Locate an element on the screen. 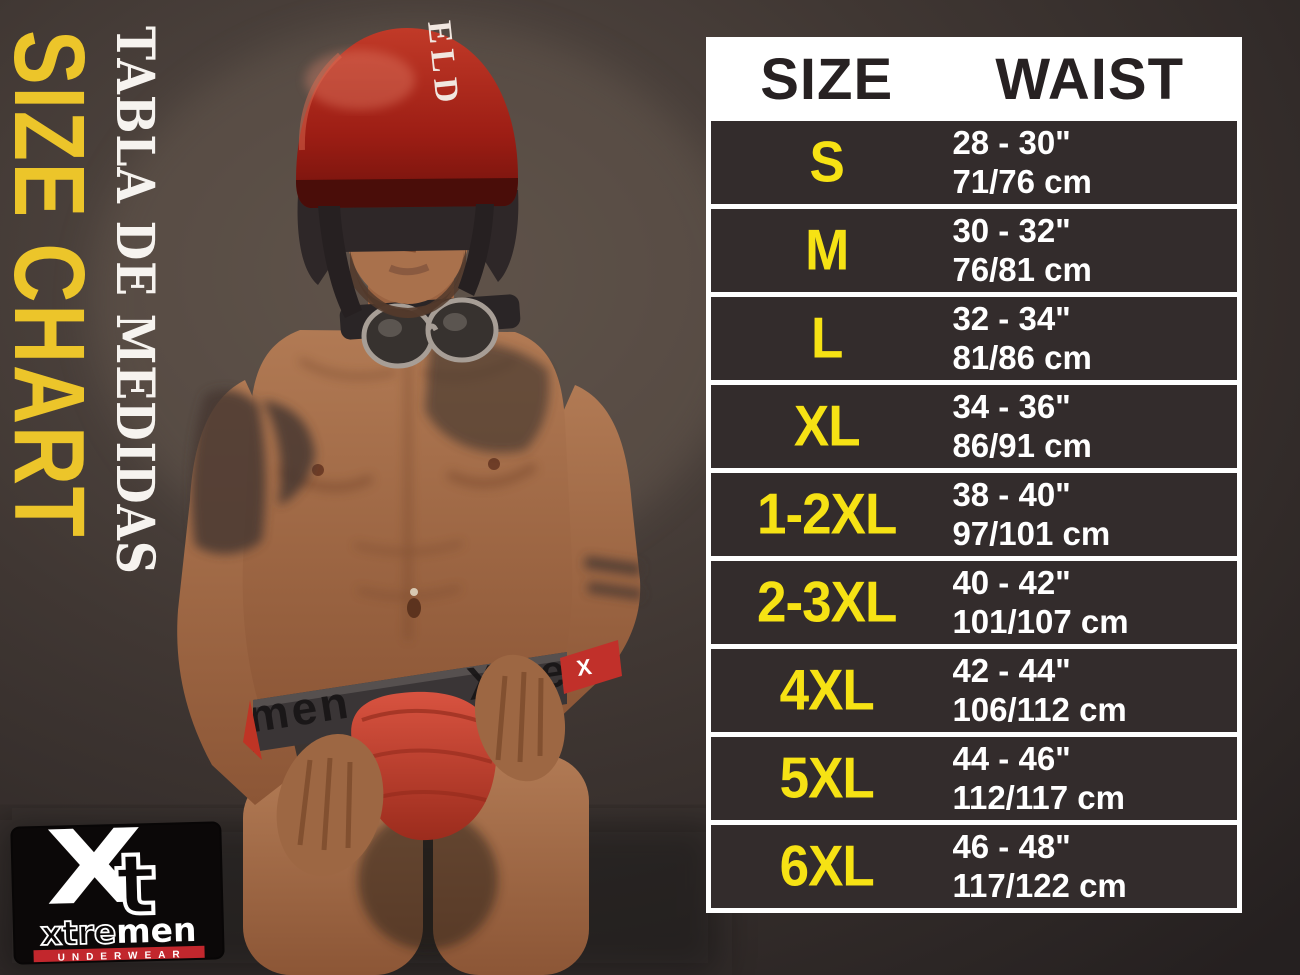 The height and width of the screenshot is (975, 1300). table-row: 6XL 46 - 48" 117/122 cm is located at coordinates (974, 866).